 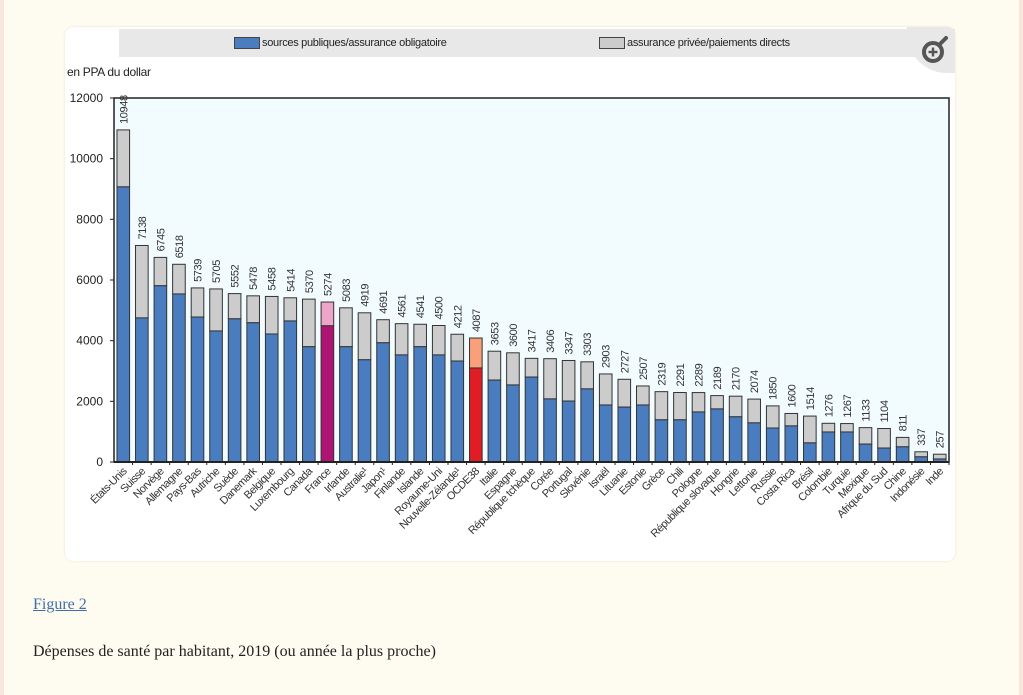 I want to click on data-label: 3347, so click(x=570, y=342).